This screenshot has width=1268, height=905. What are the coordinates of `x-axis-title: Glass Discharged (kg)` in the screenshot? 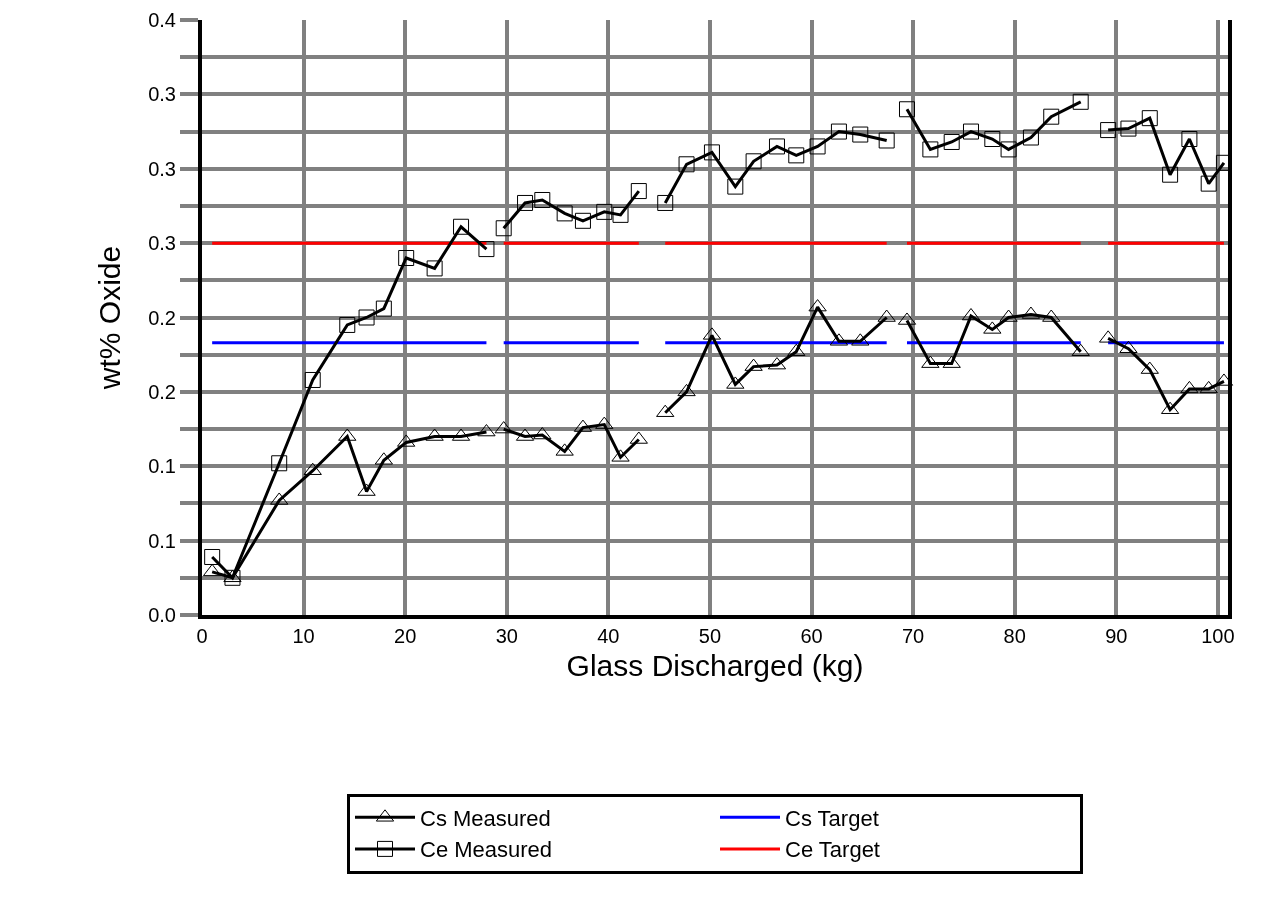 It's located at (715, 665).